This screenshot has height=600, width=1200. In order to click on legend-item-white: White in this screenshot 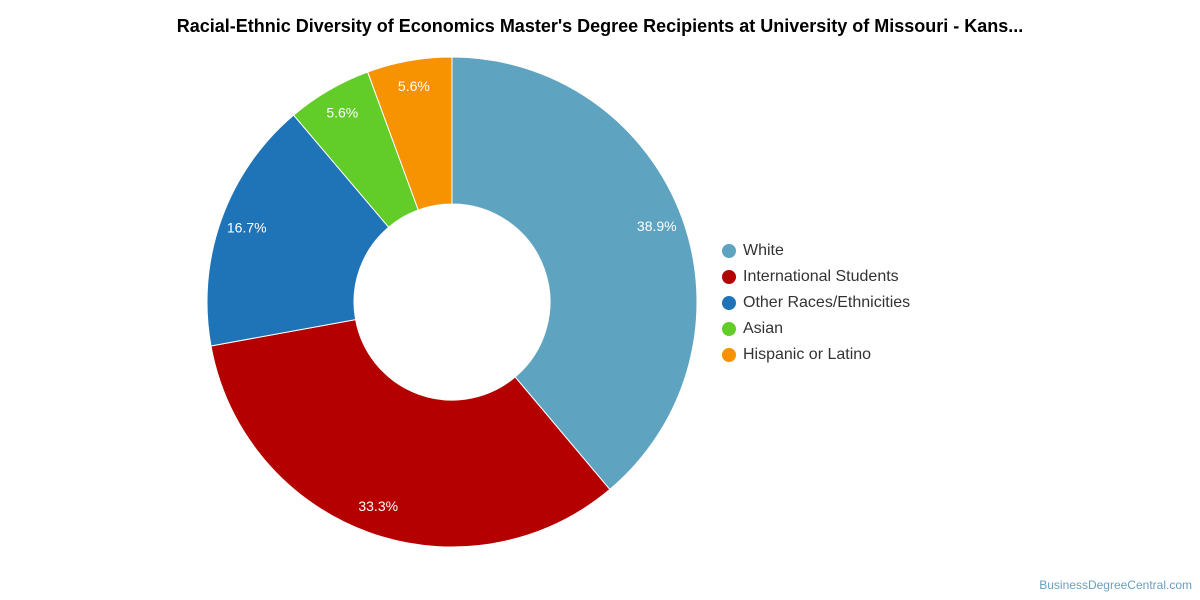, I will do `click(753, 250)`.